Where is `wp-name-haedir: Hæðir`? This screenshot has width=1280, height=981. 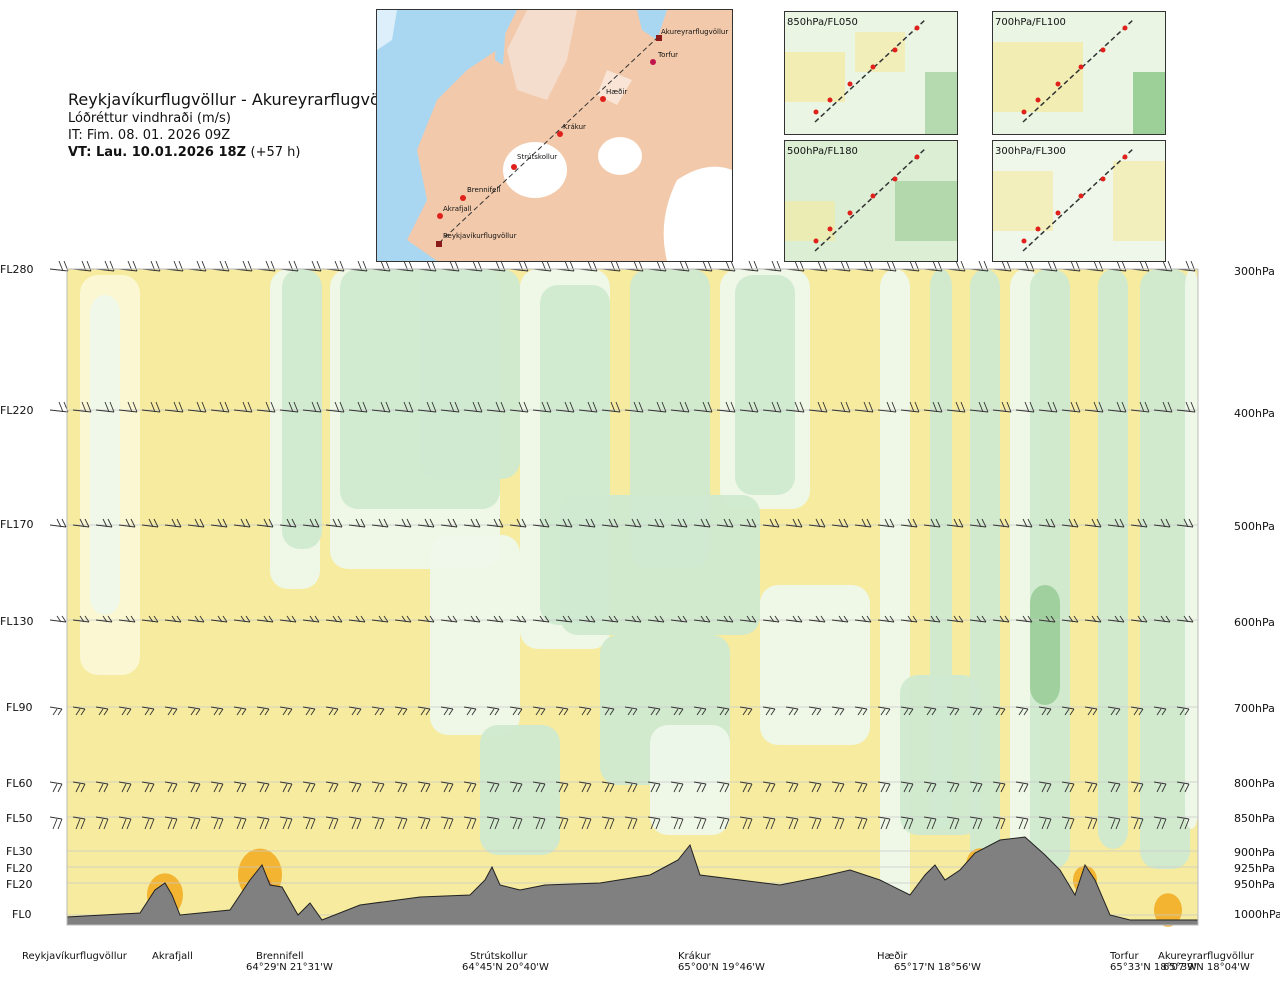
wp-name-haedir: Hæðir is located at coordinates (892, 956).